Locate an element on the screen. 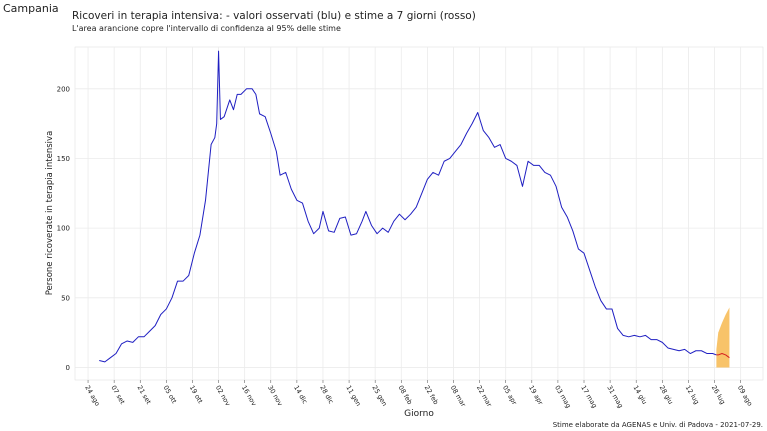 This screenshot has height=431, width=767. x-tick-label: 21 set is located at coordinates (144, 395).